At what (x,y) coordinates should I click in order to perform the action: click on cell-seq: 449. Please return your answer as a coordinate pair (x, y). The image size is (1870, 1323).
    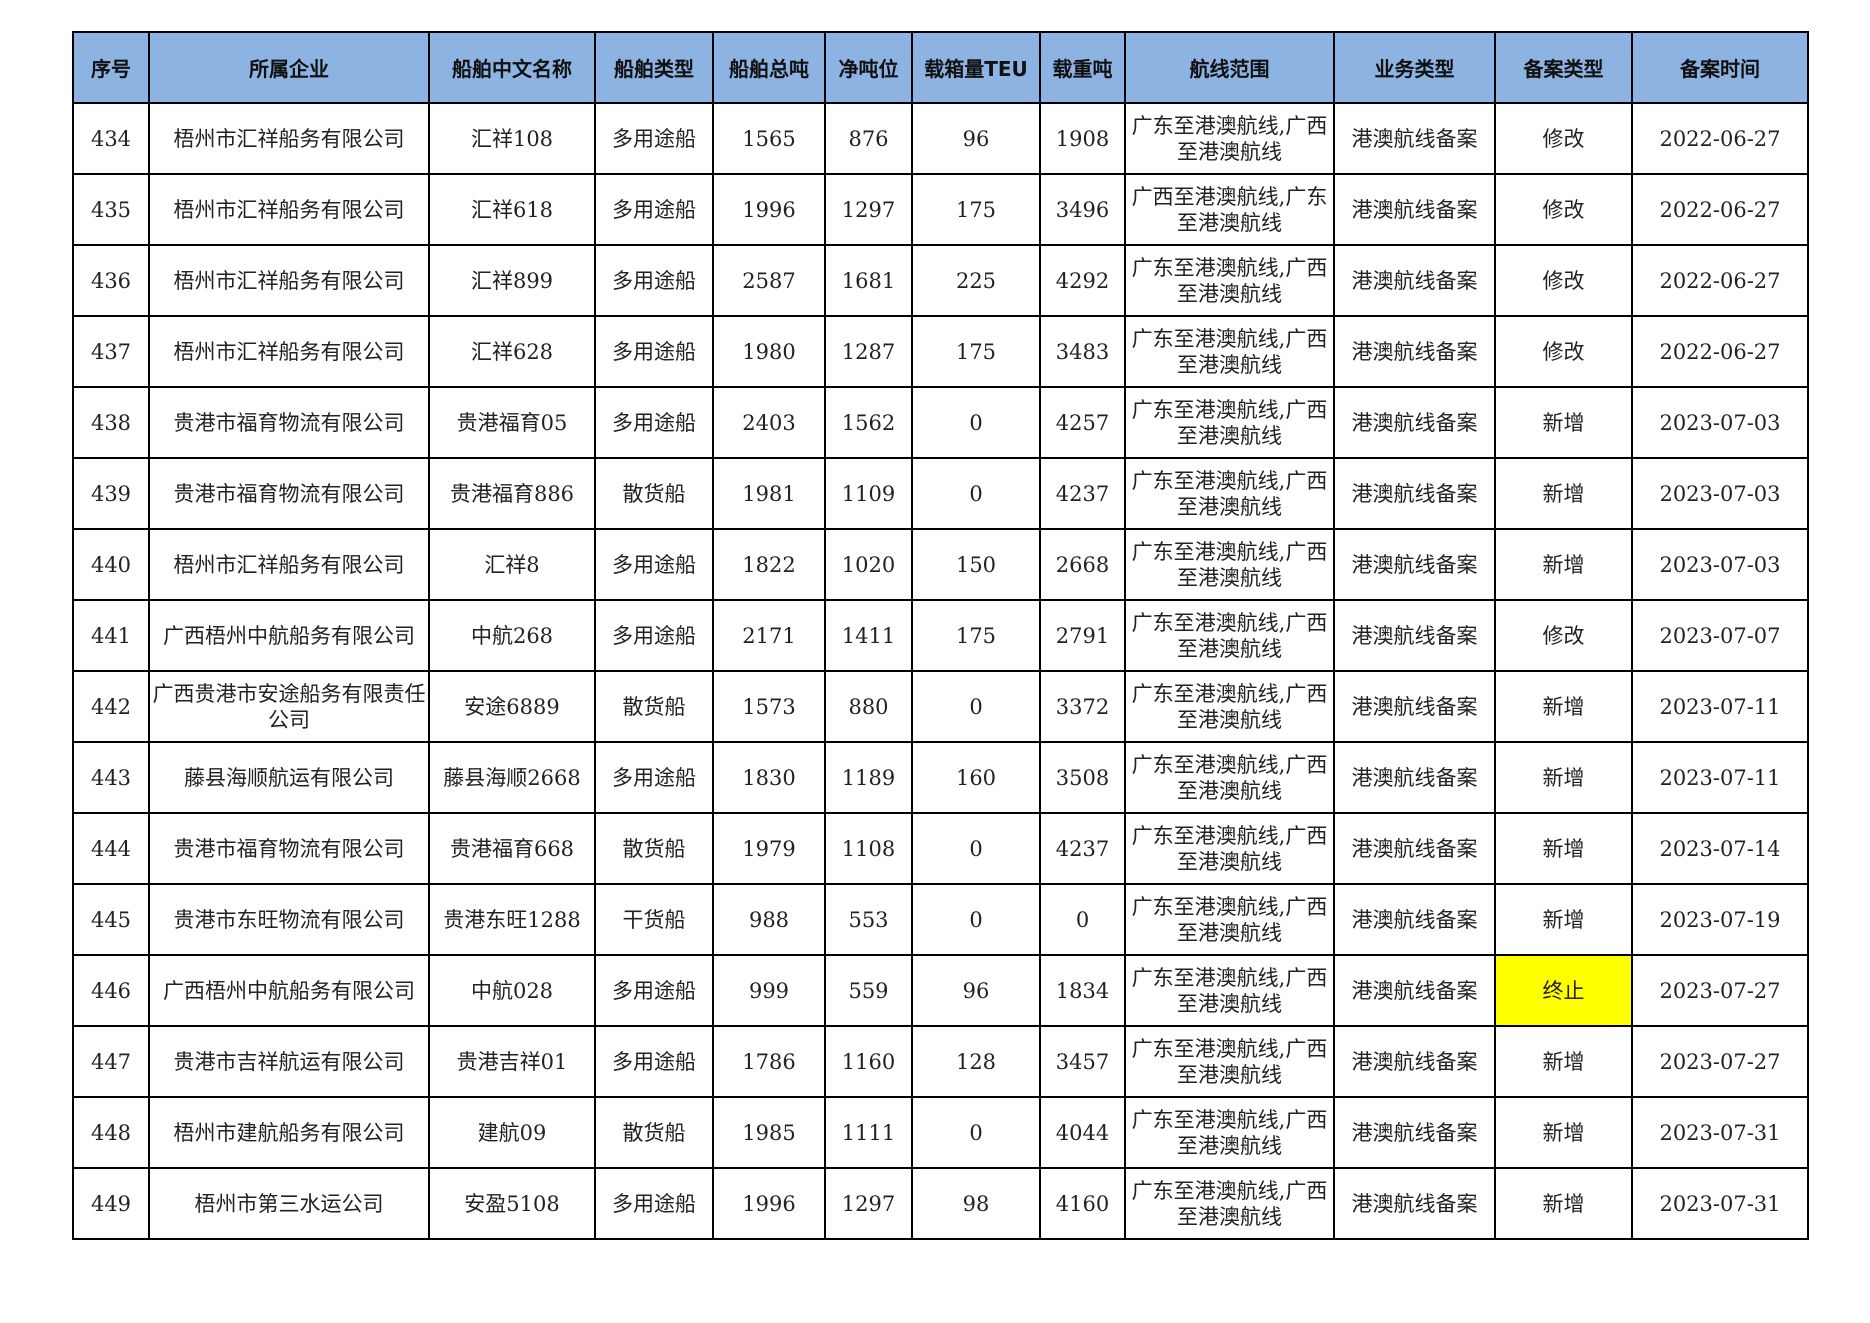
    Looking at the image, I should click on (111, 1203).